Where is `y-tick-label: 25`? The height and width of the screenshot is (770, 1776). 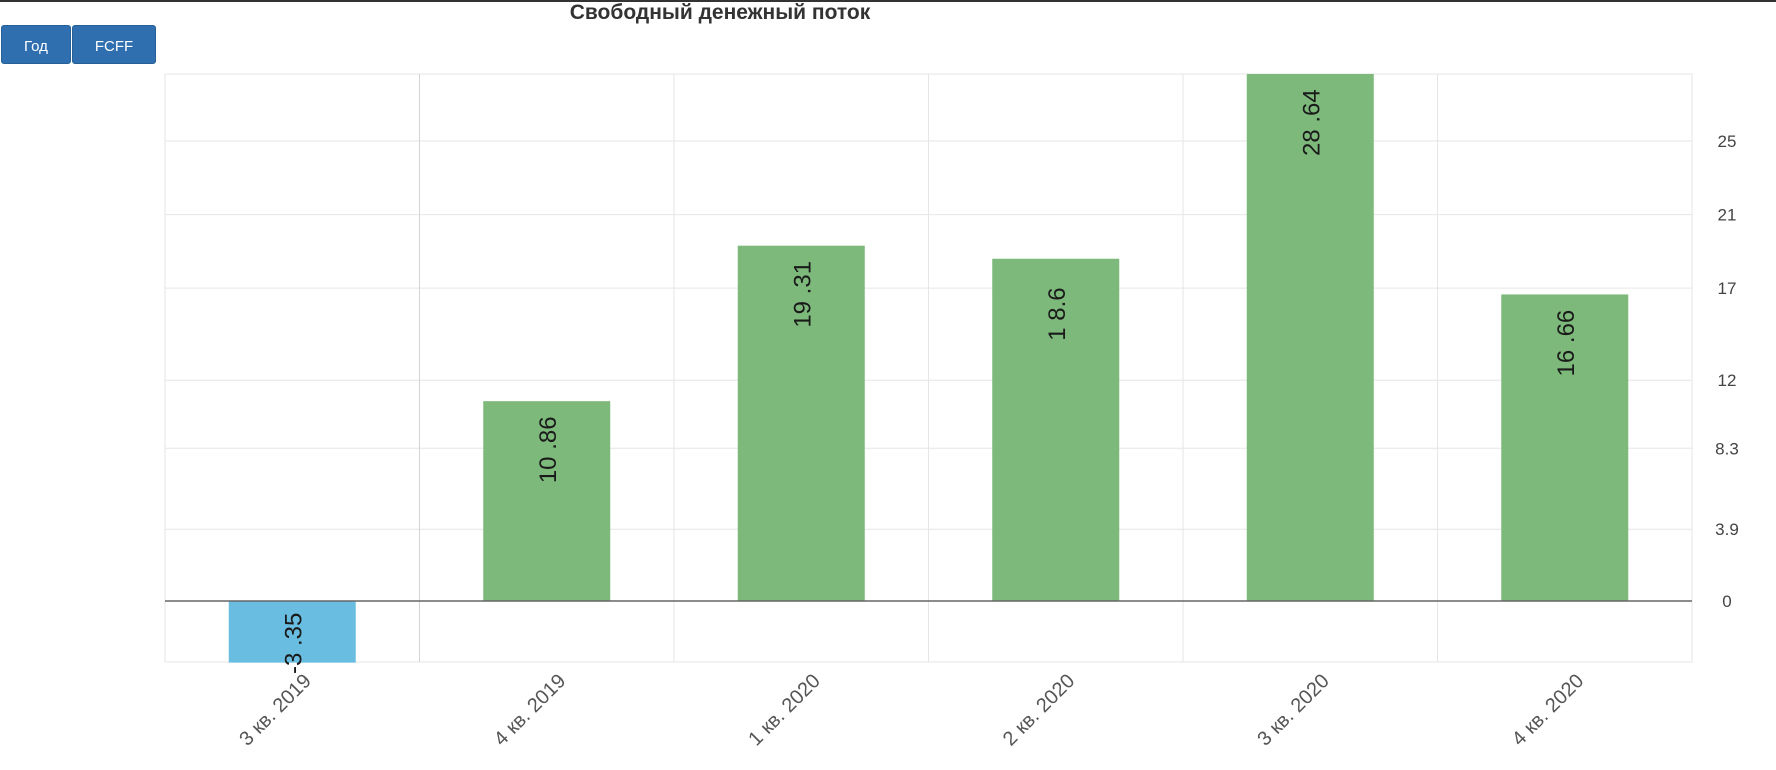
y-tick-label: 25 is located at coordinates (1727, 141).